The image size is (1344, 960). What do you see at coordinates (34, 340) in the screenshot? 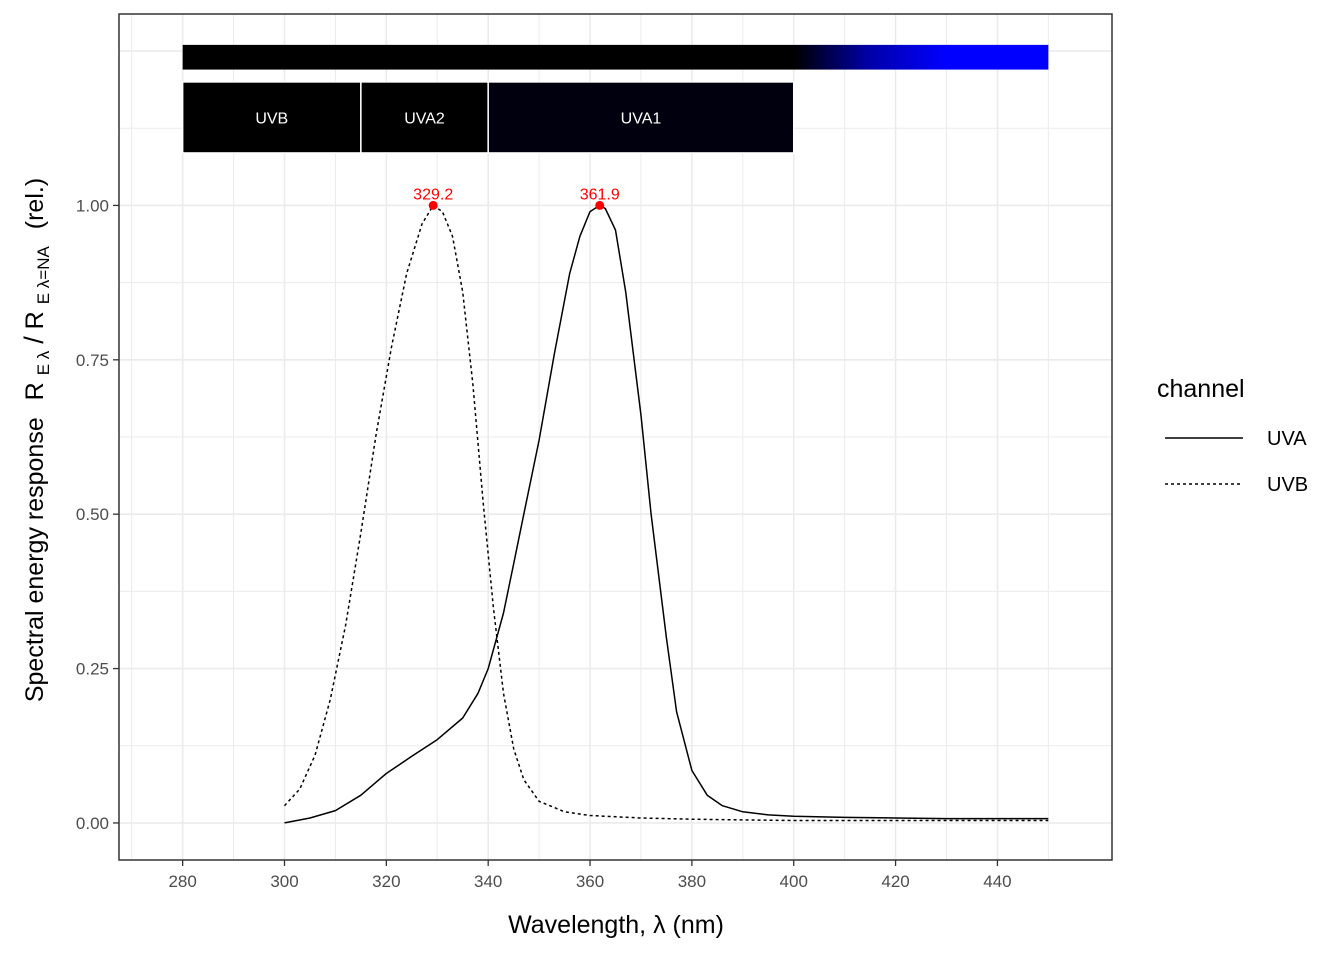
I see `y-axis-title-slash: /` at bounding box center [34, 340].